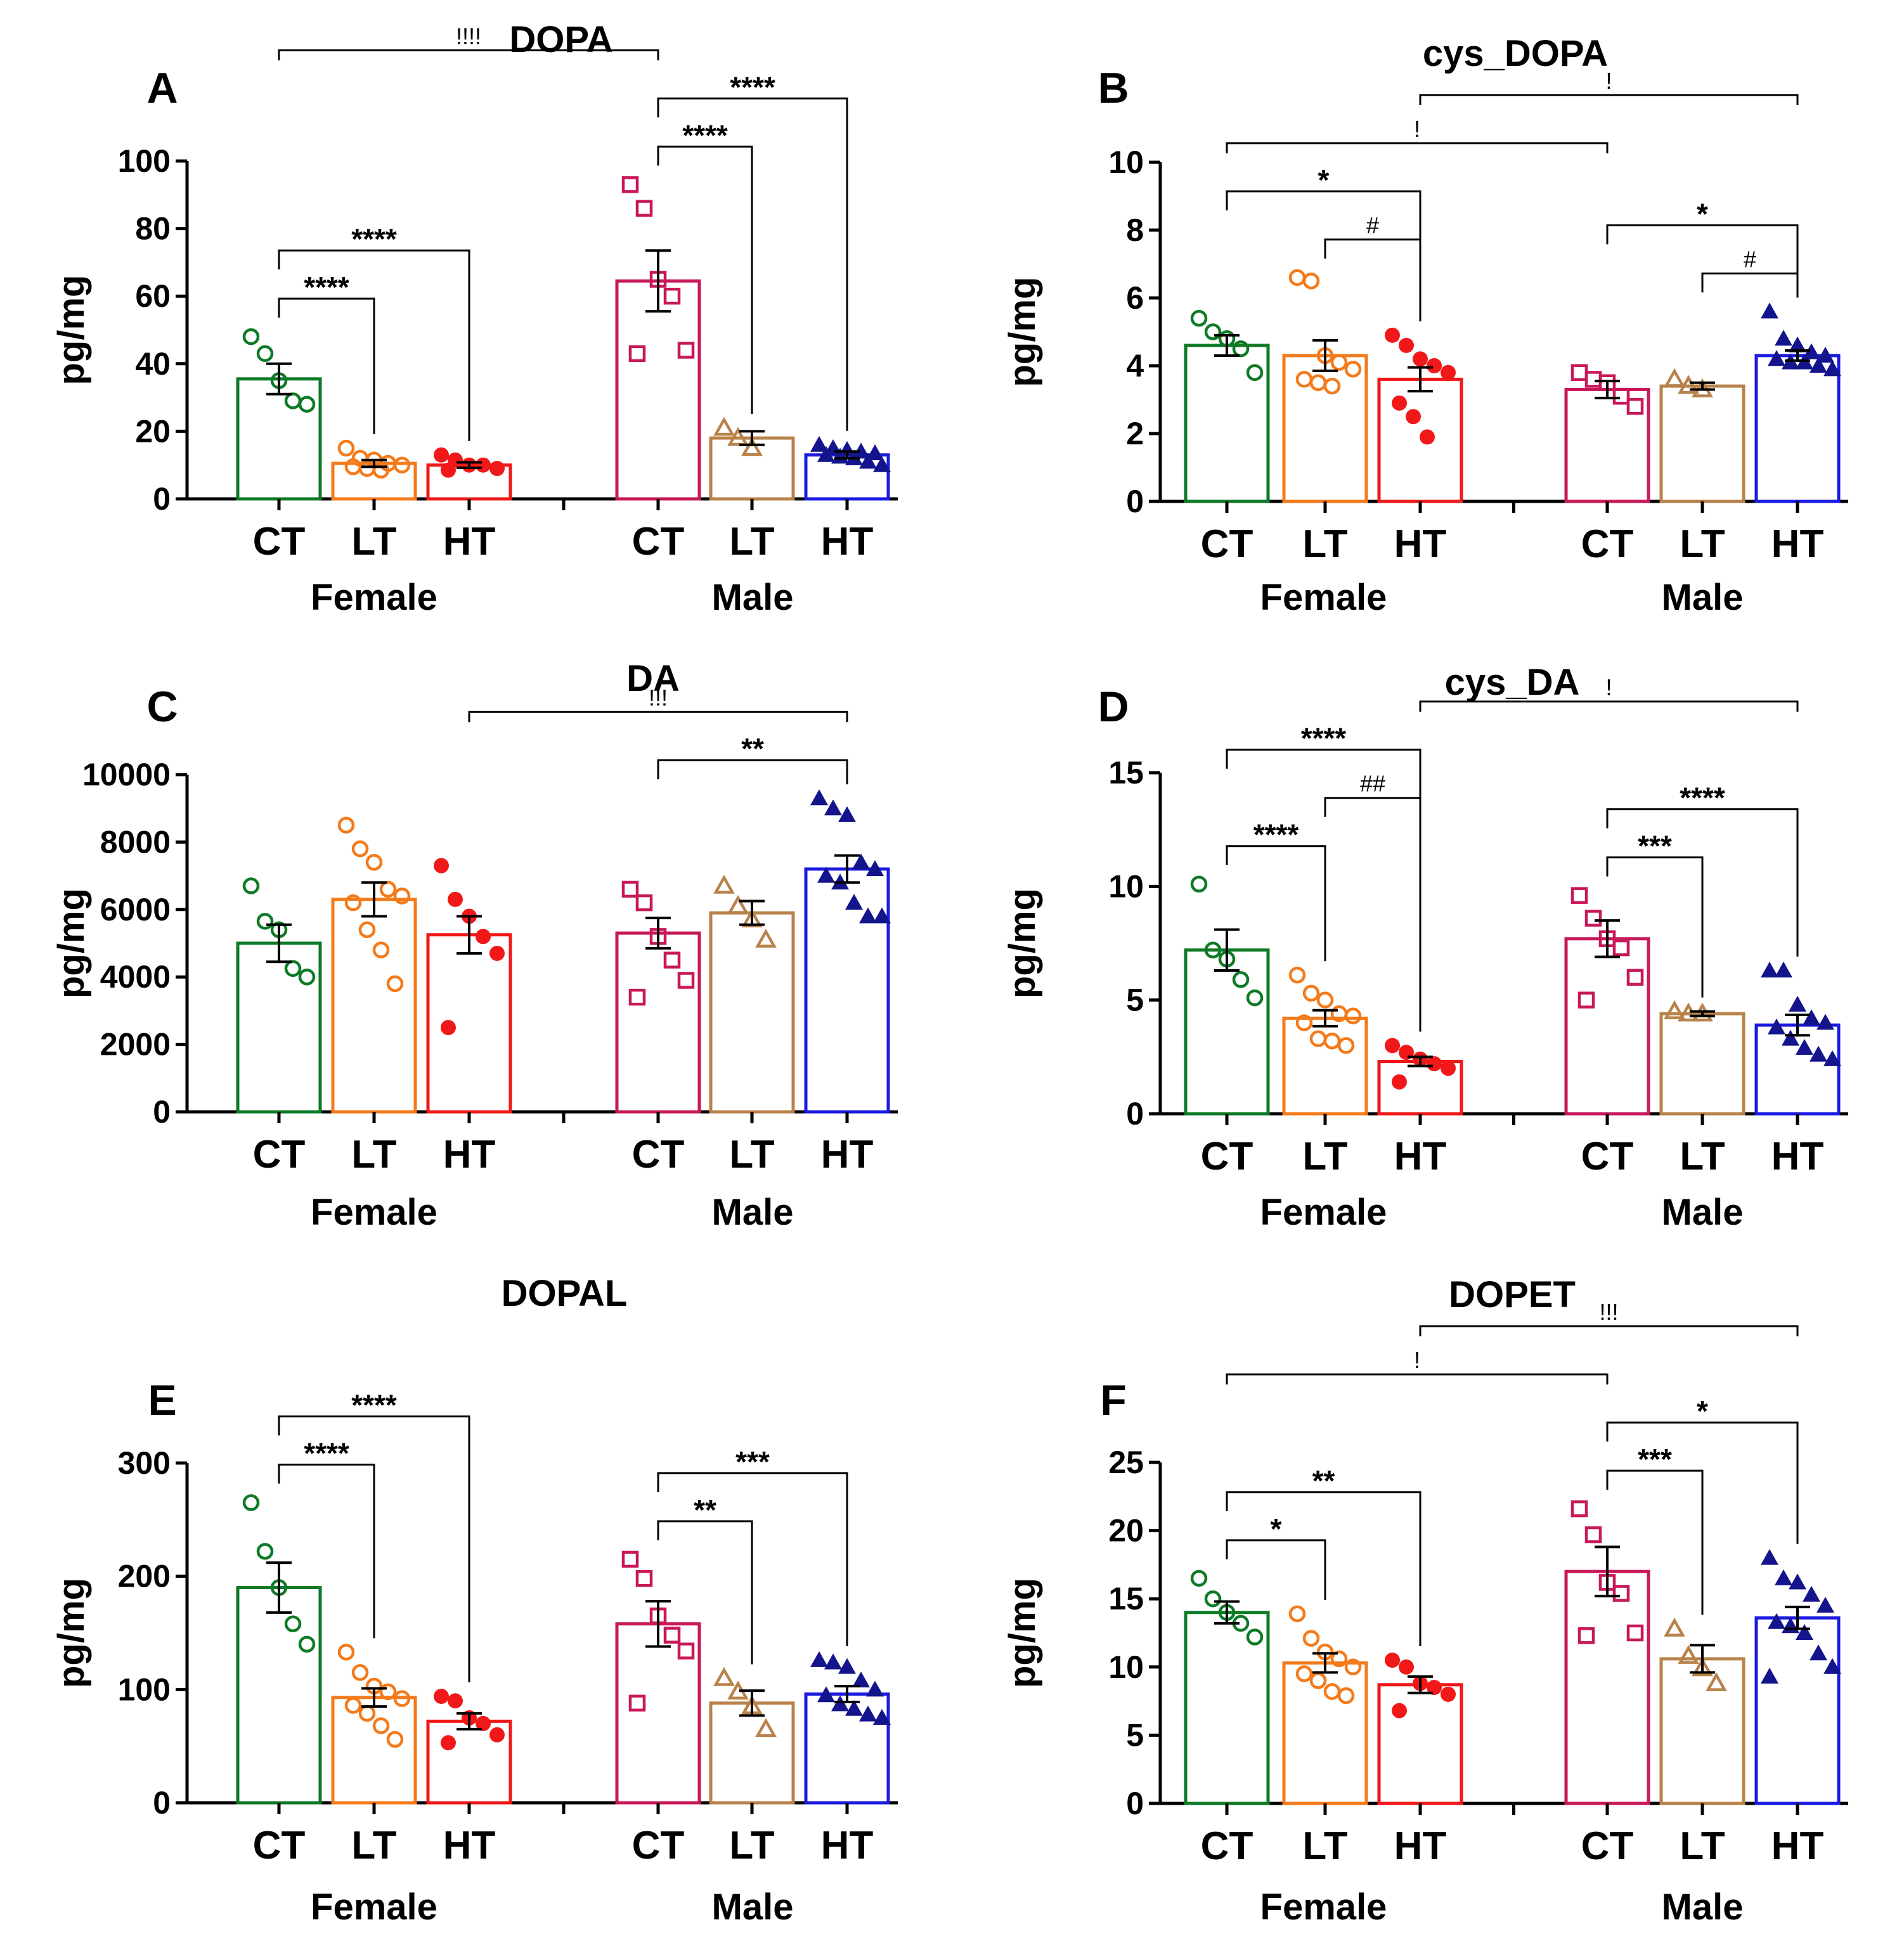 This screenshot has height=1934, width=1904. I want to click on significance-label: *, so click(1324, 180).